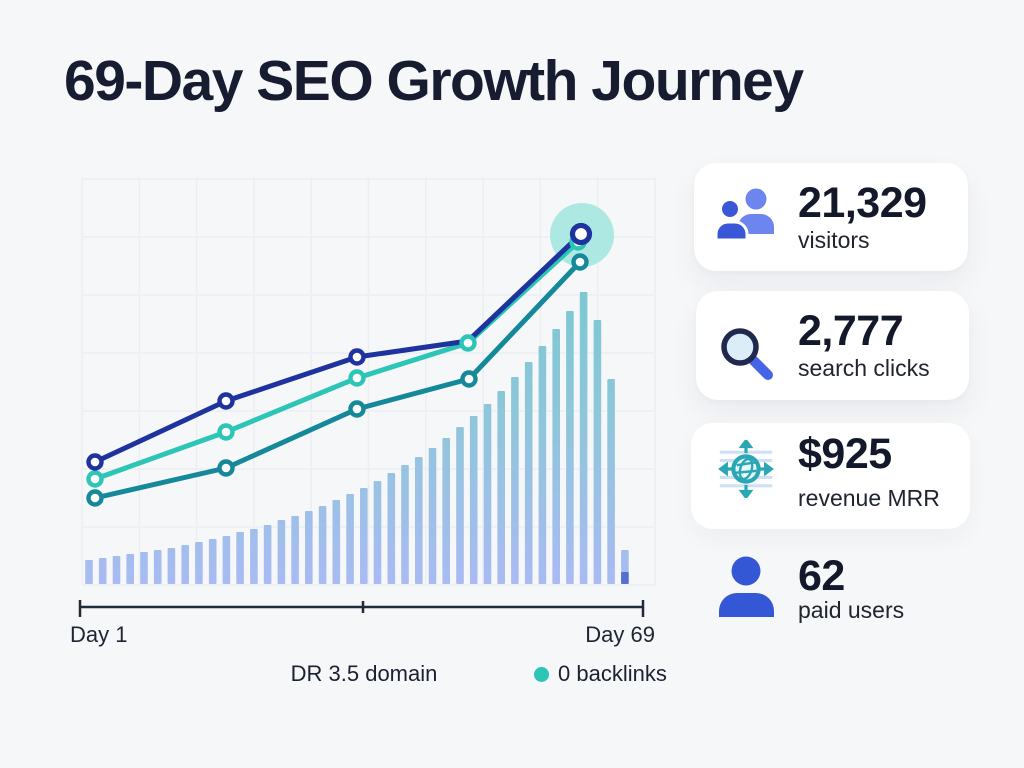  I want to click on legend: 0 backlinks, so click(600, 674).